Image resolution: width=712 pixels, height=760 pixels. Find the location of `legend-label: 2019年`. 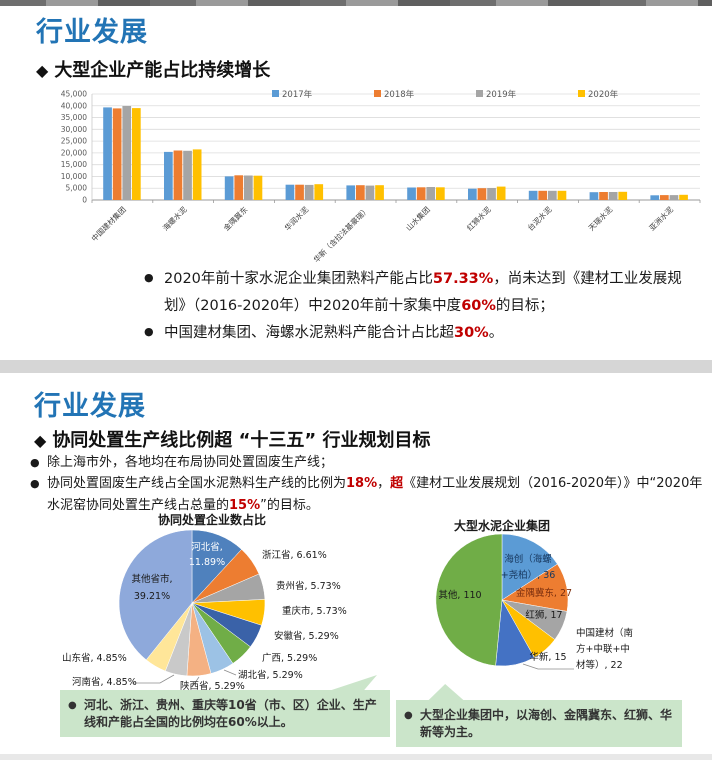

legend-label: 2019年 is located at coordinates (501, 94).